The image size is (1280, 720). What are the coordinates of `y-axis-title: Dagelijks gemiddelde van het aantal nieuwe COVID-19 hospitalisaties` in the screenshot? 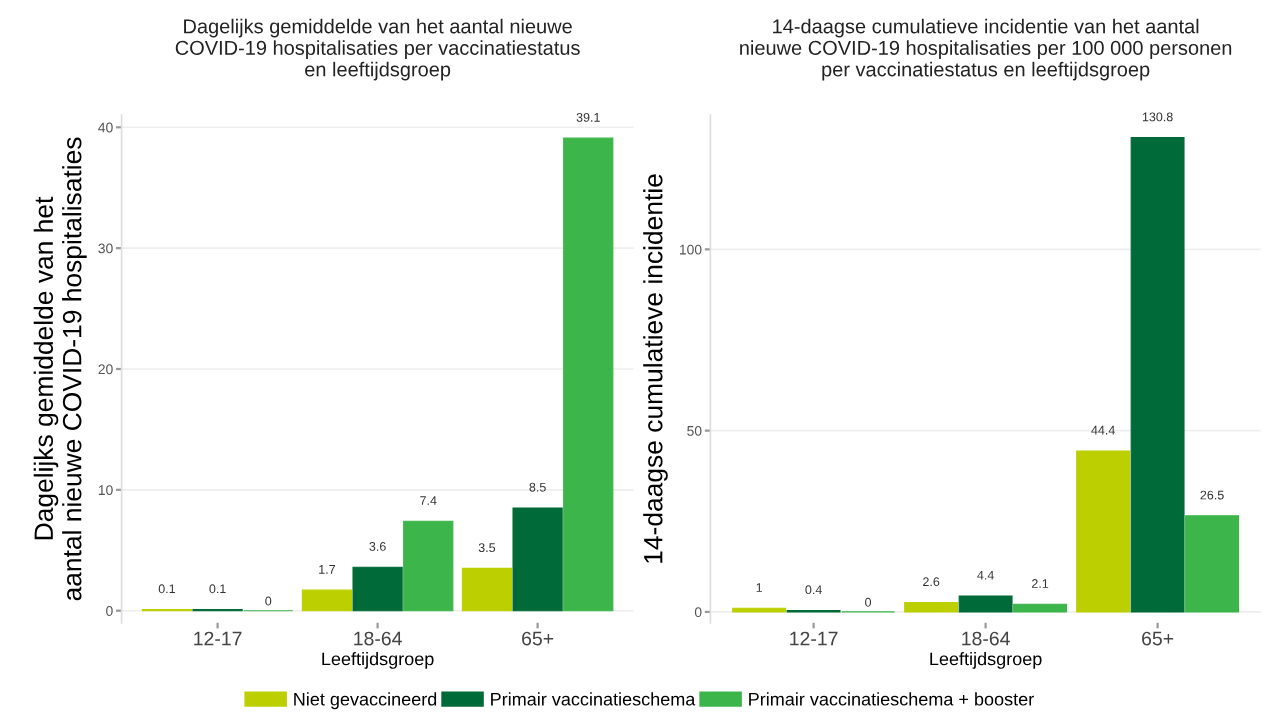 It's located at (60, 369).